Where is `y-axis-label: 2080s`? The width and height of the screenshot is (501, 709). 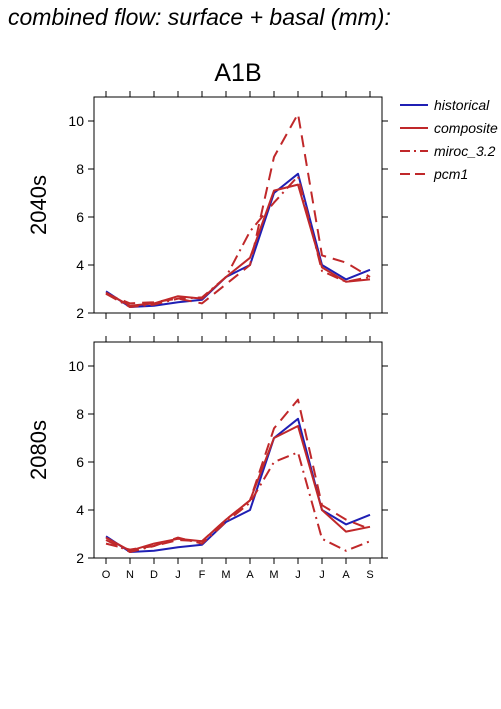
y-axis-label: 2080s is located at coordinates (38, 450).